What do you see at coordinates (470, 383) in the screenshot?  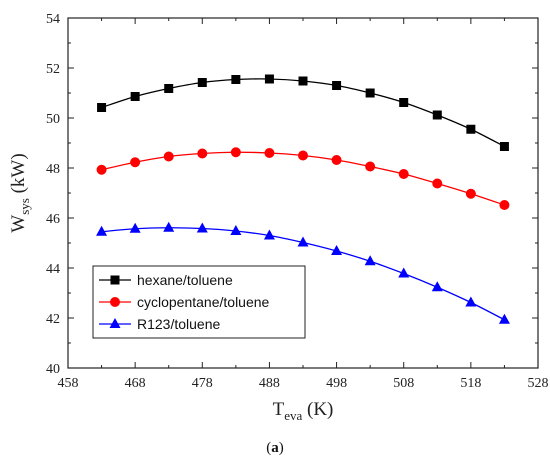 I see `x-tick-label: 518` at bounding box center [470, 383].